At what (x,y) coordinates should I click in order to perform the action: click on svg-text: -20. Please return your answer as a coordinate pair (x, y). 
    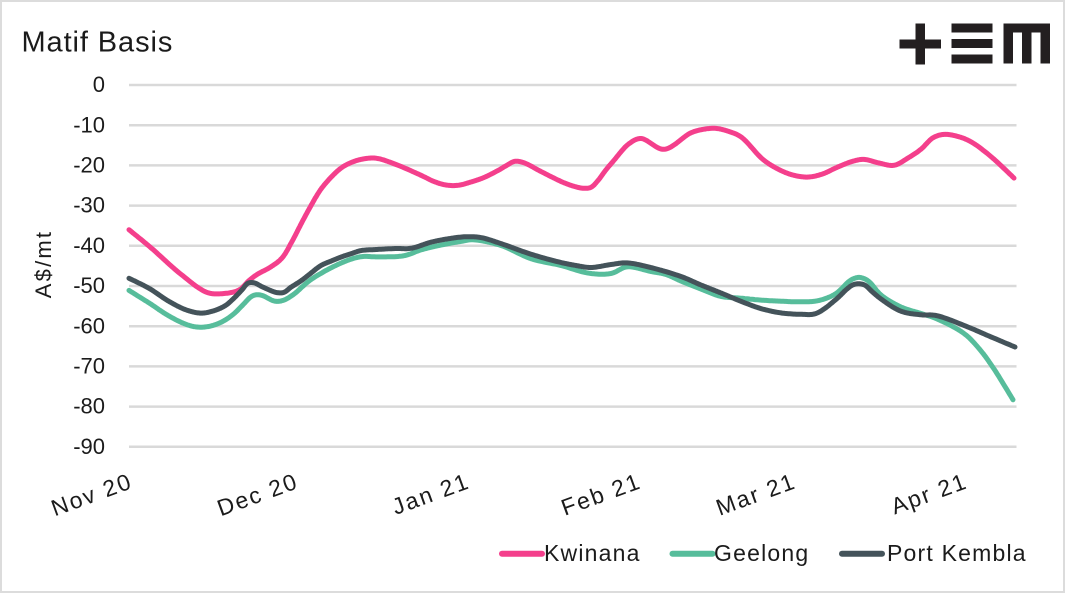
    Looking at the image, I should click on (89, 164).